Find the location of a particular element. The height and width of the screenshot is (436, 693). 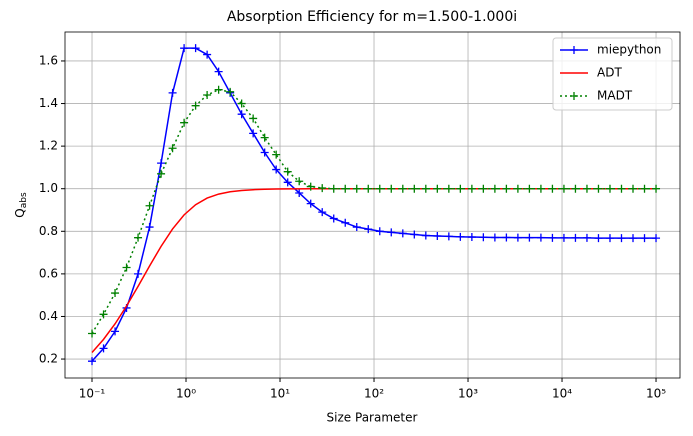

y-tick-label: 1.6 is located at coordinates (48, 60).